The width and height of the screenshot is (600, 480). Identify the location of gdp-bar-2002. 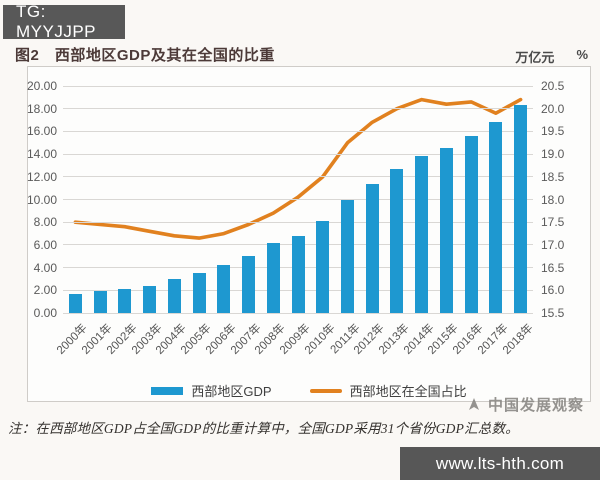
(125, 301).